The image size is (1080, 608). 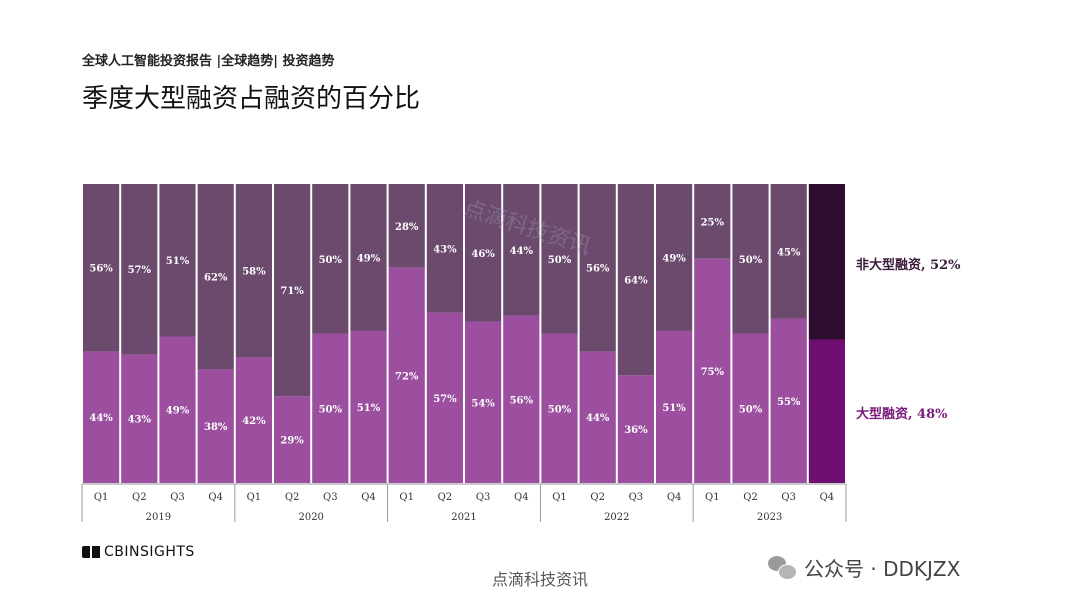 What do you see at coordinates (483, 254) in the screenshot?
I see `data-label-non-large: 46%` at bounding box center [483, 254].